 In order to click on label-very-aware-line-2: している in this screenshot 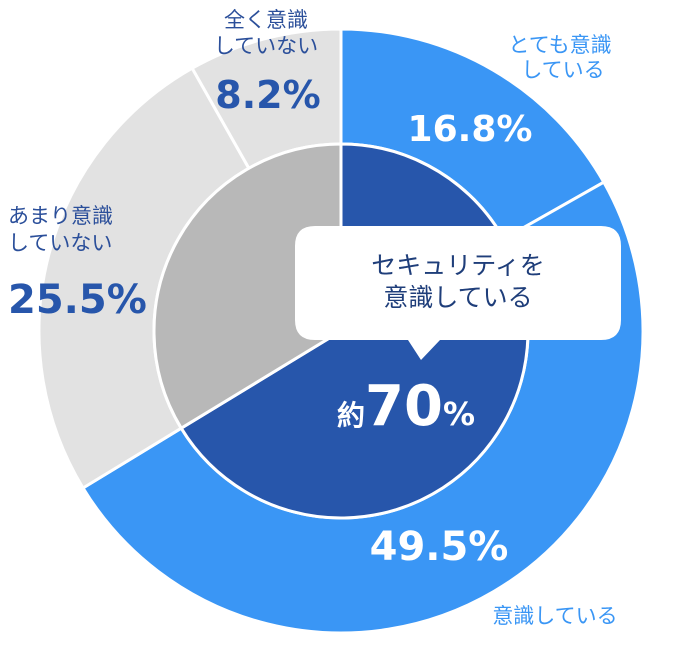, I will do `click(562, 70)`.